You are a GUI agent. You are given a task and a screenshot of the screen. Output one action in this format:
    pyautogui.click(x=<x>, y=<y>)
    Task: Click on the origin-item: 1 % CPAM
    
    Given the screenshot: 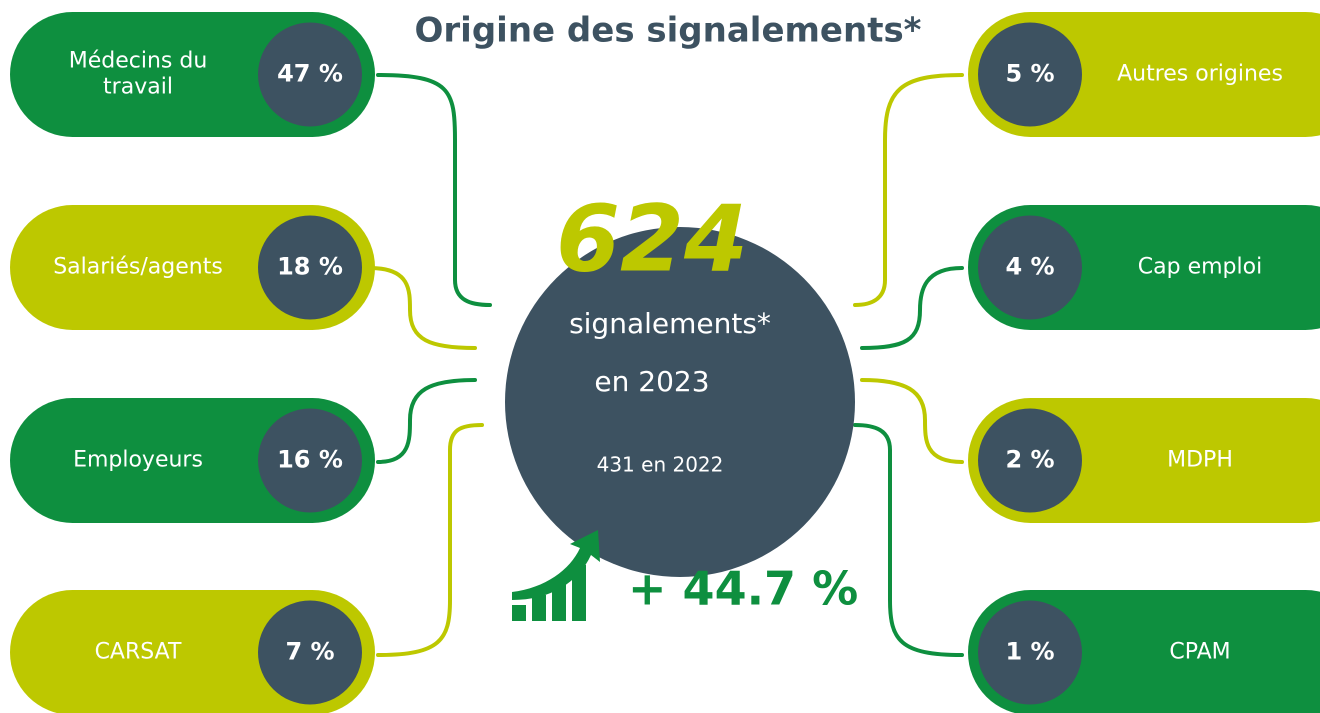 What is the action you would take?
    pyautogui.click(x=1144, y=651)
    